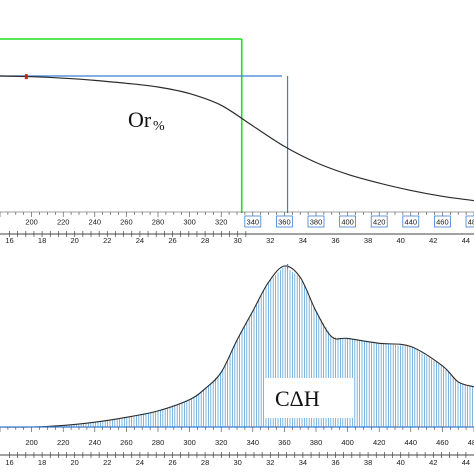  I want to click on top-temp-tick-label: 340, so click(253, 222).